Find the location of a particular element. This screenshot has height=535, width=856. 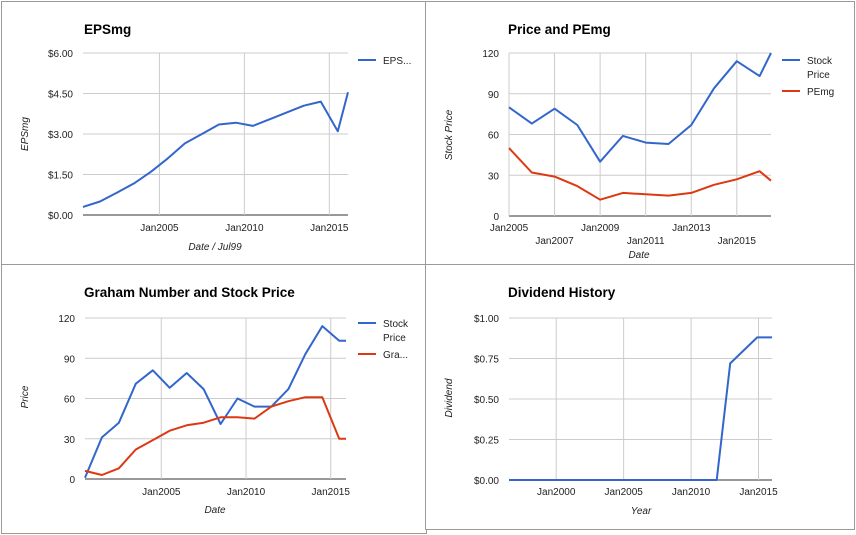

x-tick-label: Jan2013 is located at coordinates (691, 228).